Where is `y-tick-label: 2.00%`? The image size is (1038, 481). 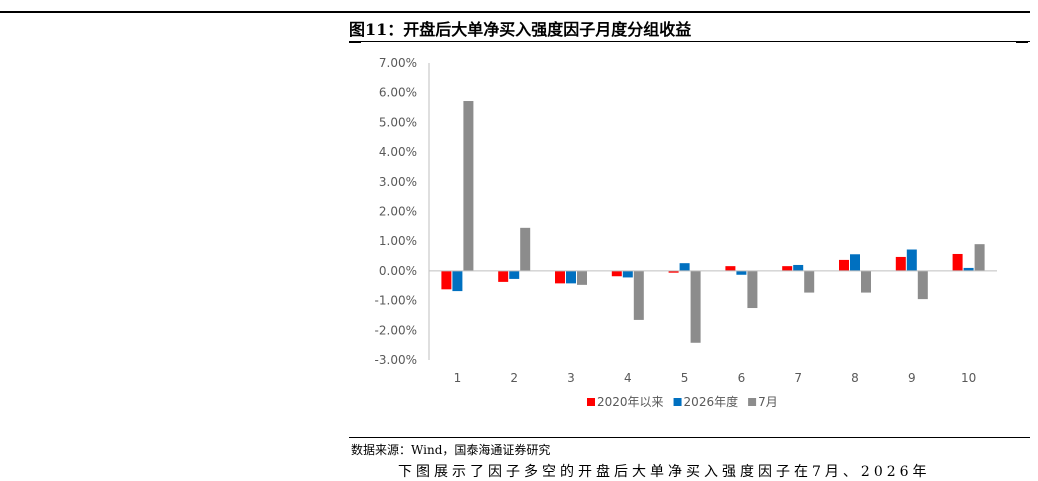
y-tick-label: 2.00% is located at coordinates (398, 212).